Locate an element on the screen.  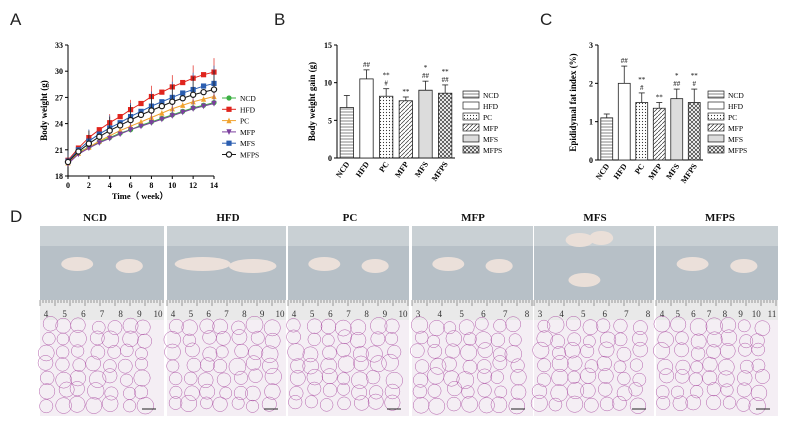
photo-tile-ncd: 4 5 6 7 8 9 10 is located at coordinates (100, 321).